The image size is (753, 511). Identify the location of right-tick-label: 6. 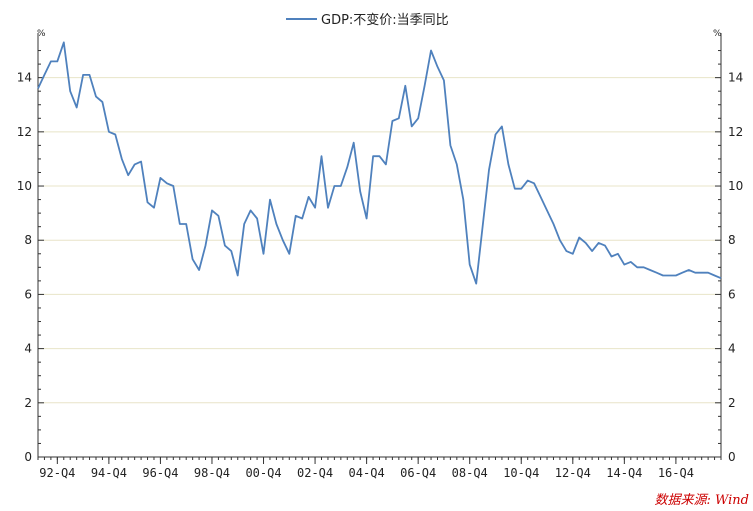
(732, 294).